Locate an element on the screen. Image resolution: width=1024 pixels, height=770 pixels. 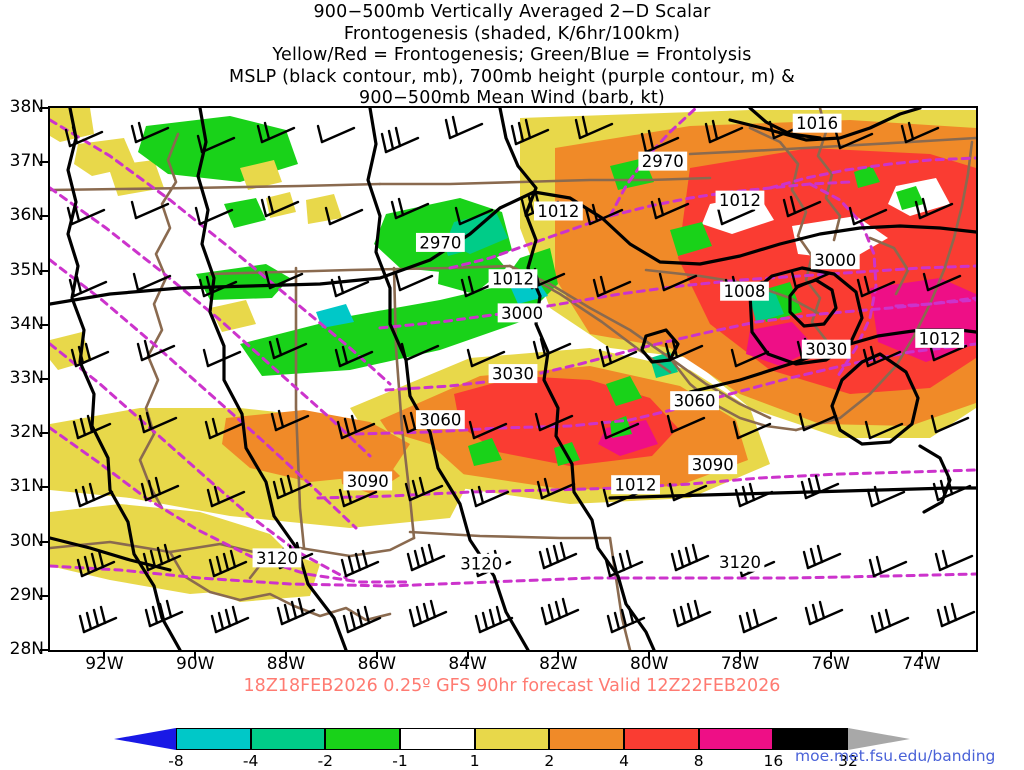
lon-tick-label-78W: 78W is located at coordinates (740, 664).